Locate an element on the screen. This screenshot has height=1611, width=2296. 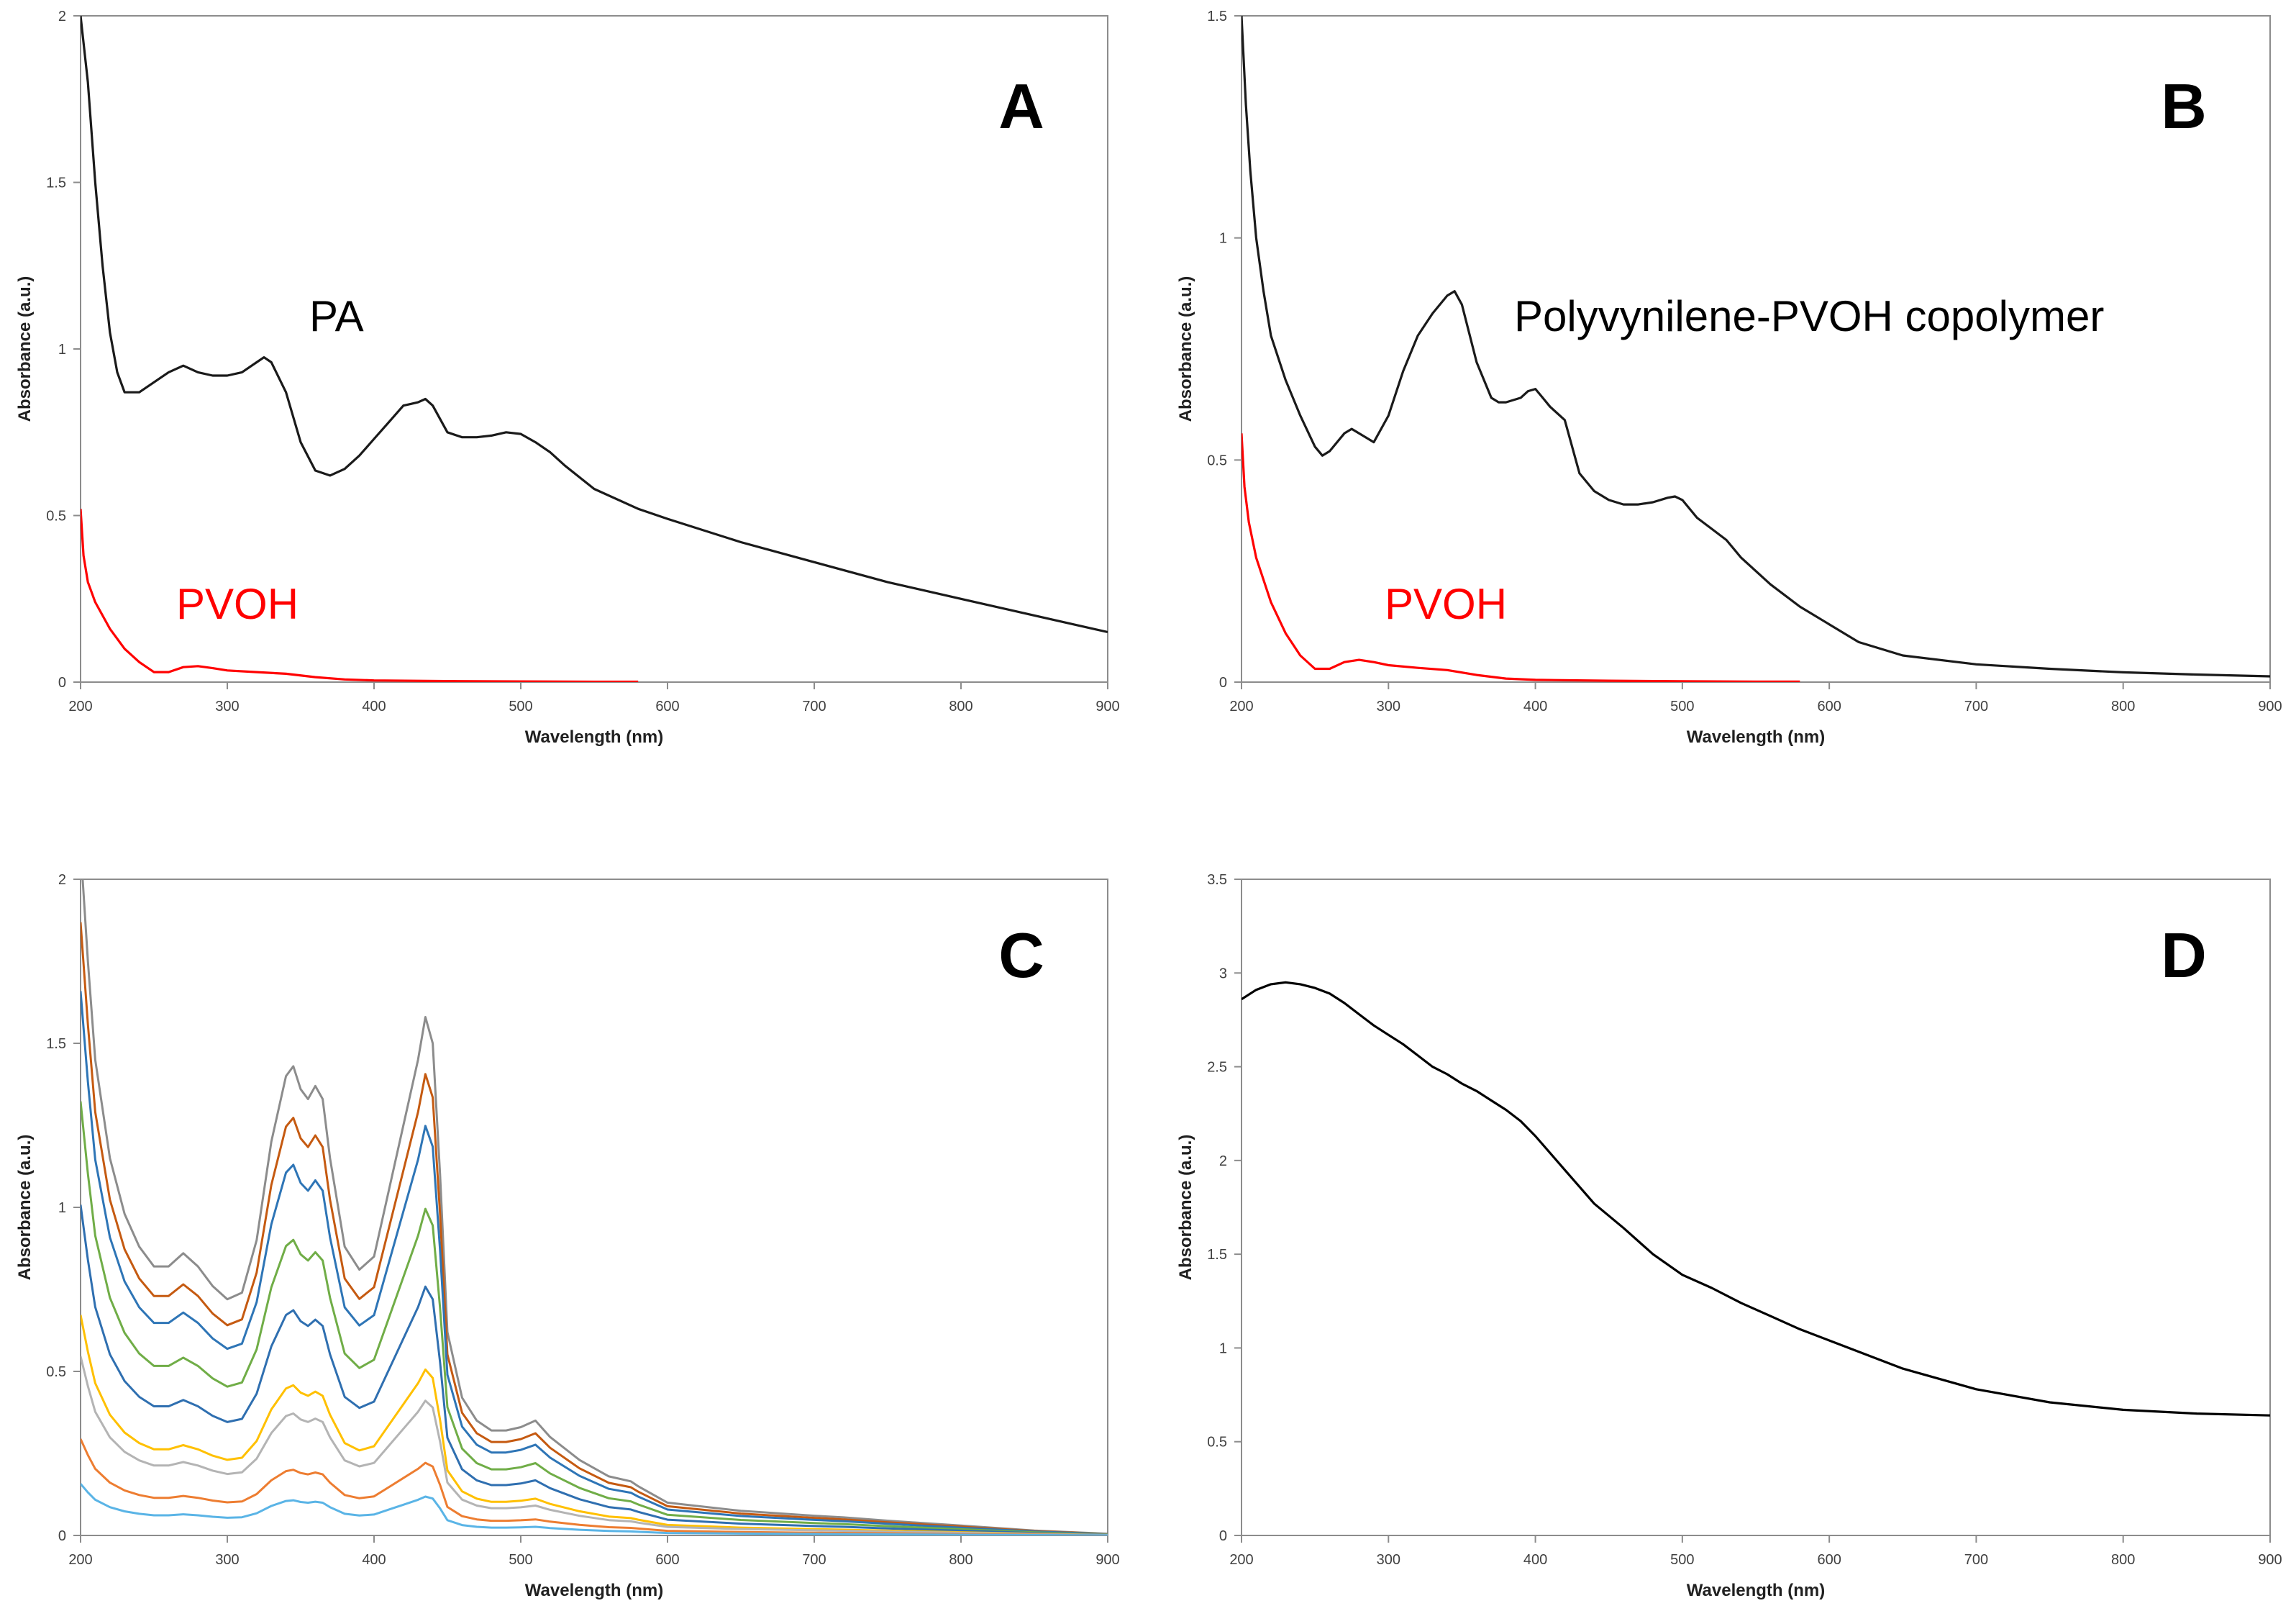
series-line-s7 is located at coordinates (594, 1445).